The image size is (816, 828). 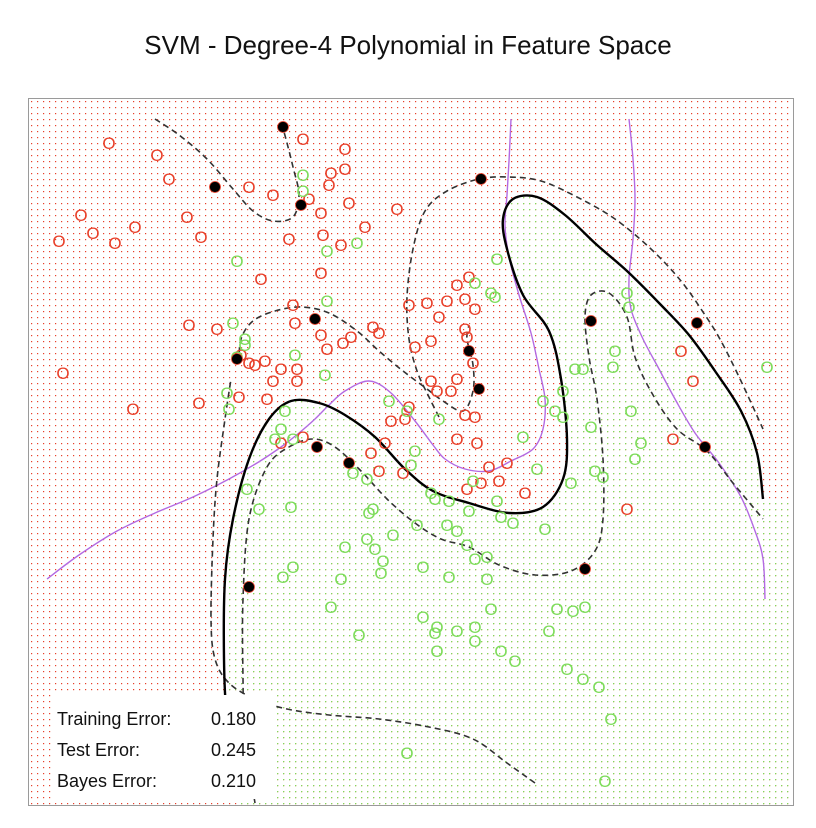 I want to click on annotation-backdrop, so click(x=162, y=747).